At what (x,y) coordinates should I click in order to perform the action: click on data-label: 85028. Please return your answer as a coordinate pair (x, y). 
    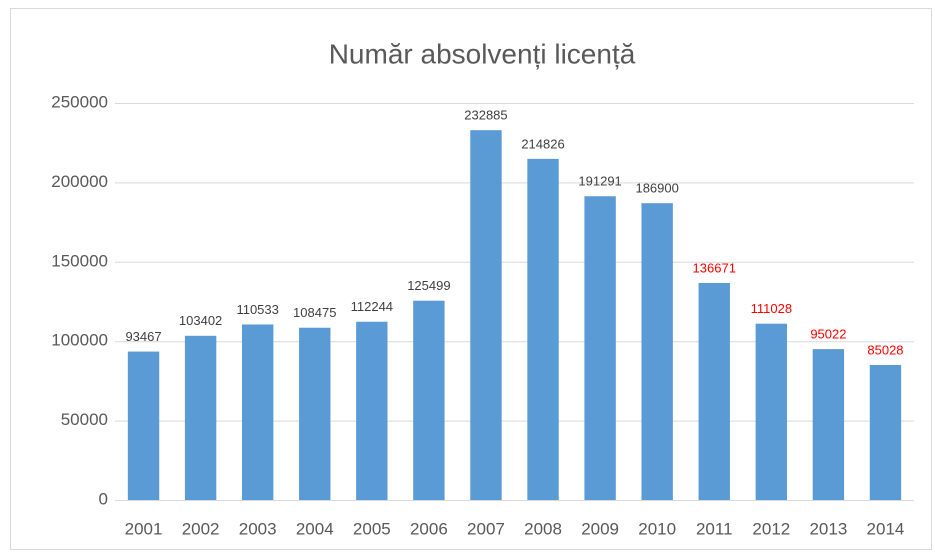
    Looking at the image, I should click on (885, 349).